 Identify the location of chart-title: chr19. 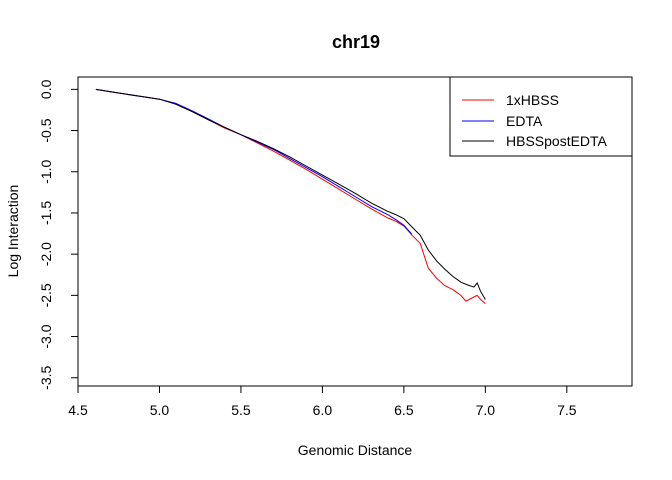
(356, 42).